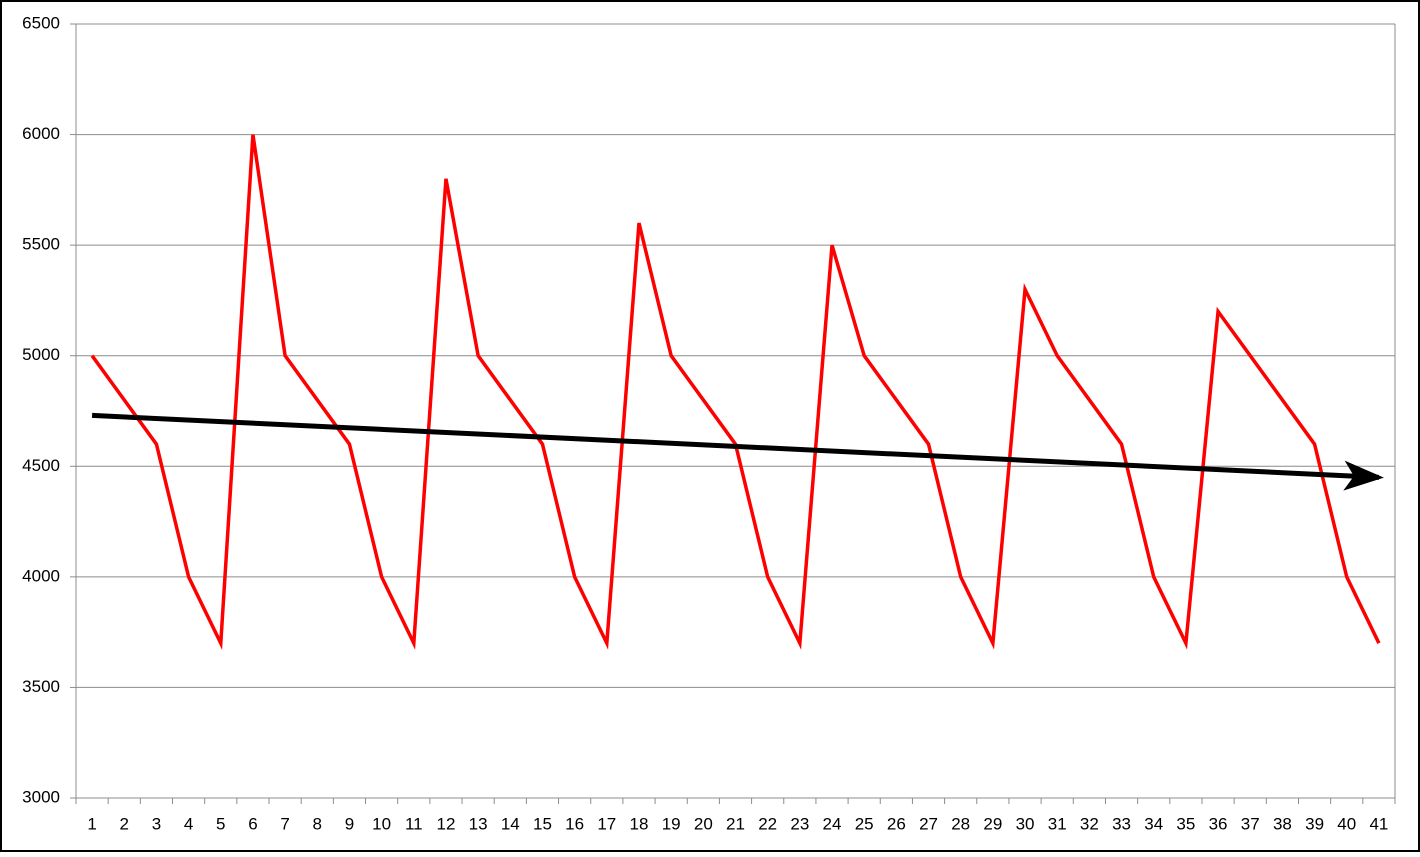  I want to click on x-tick-label: 9, so click(349, 823).